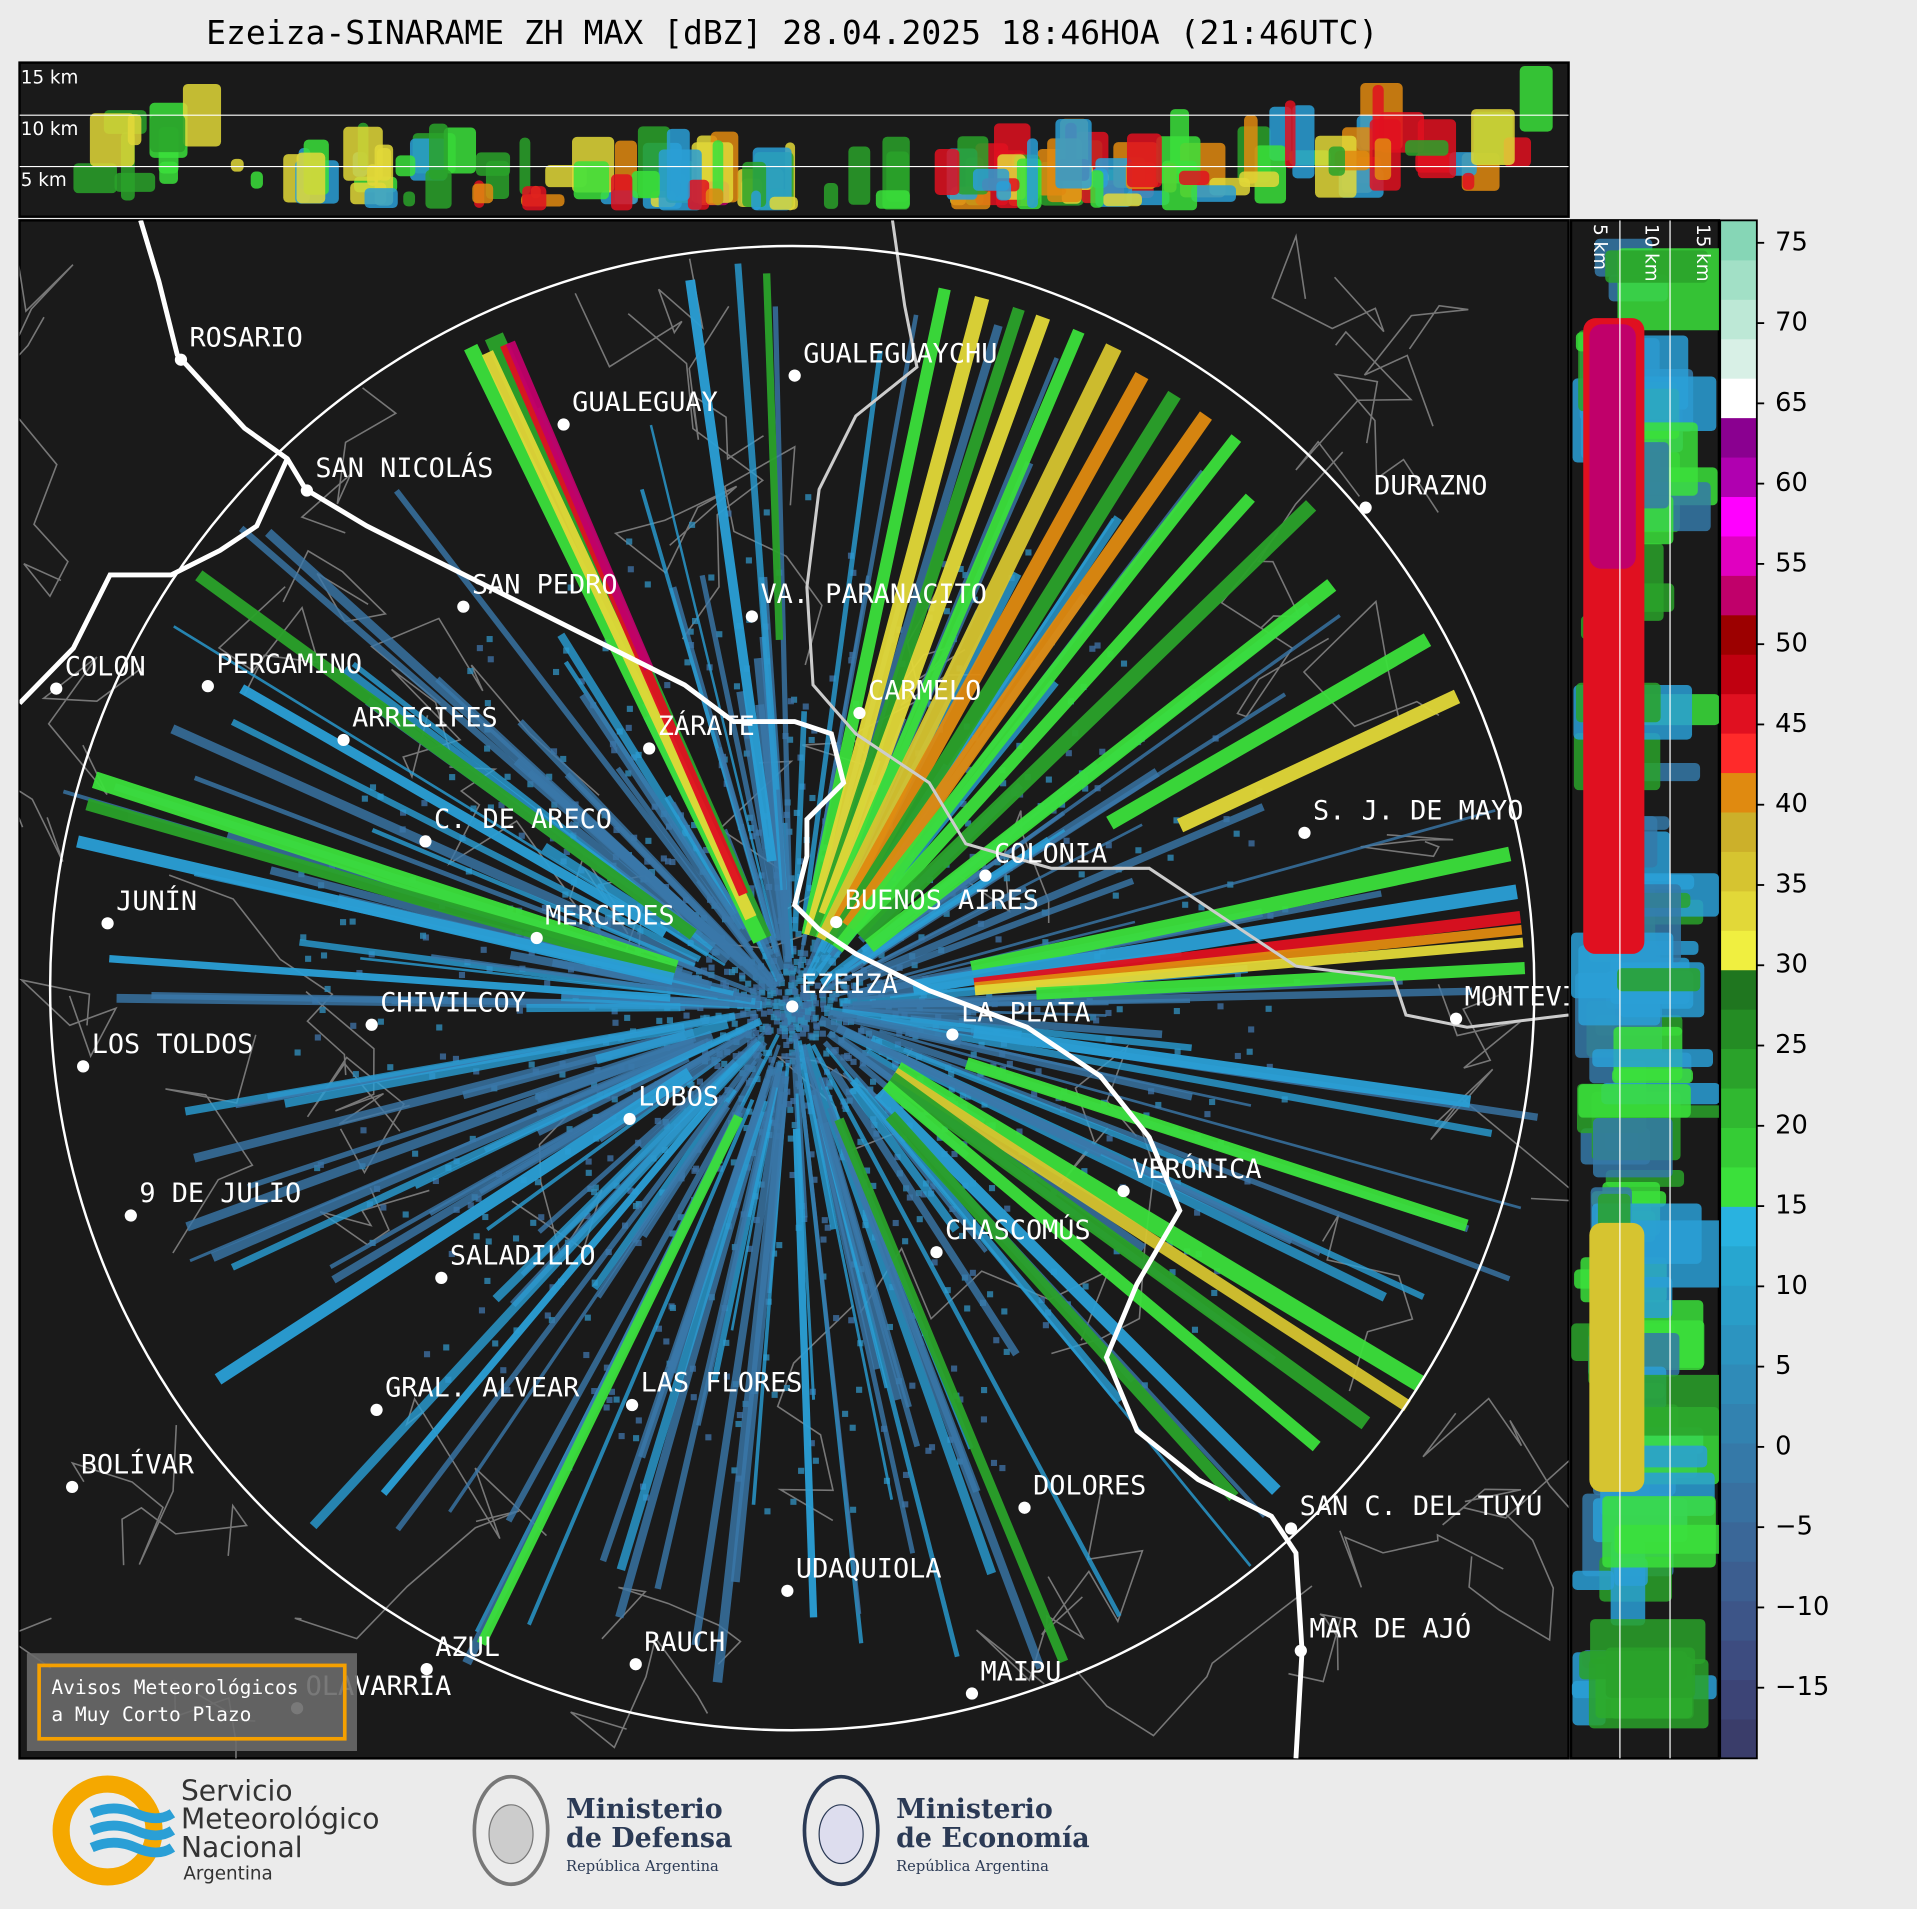 The width and height of the screenshot is (1917, 1909). What do you see at coordinates (220, 1193) in the screenshot?
I see `city-label: 9 DE JULIO` at bounding box center [220, 1193].